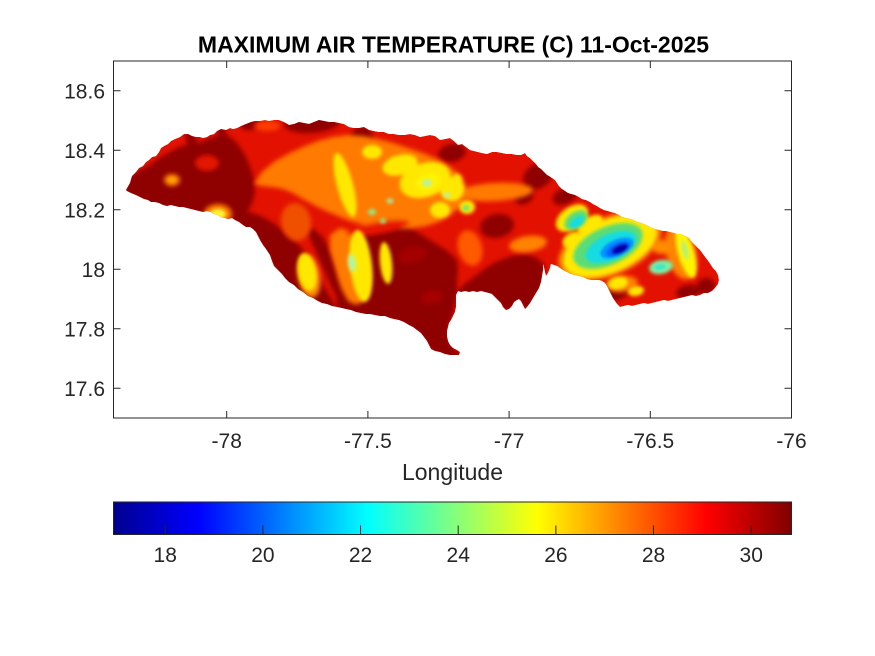 This screenshot has height=656, width=875. I want to click on svg-text: 18.4, so click(84, 151).